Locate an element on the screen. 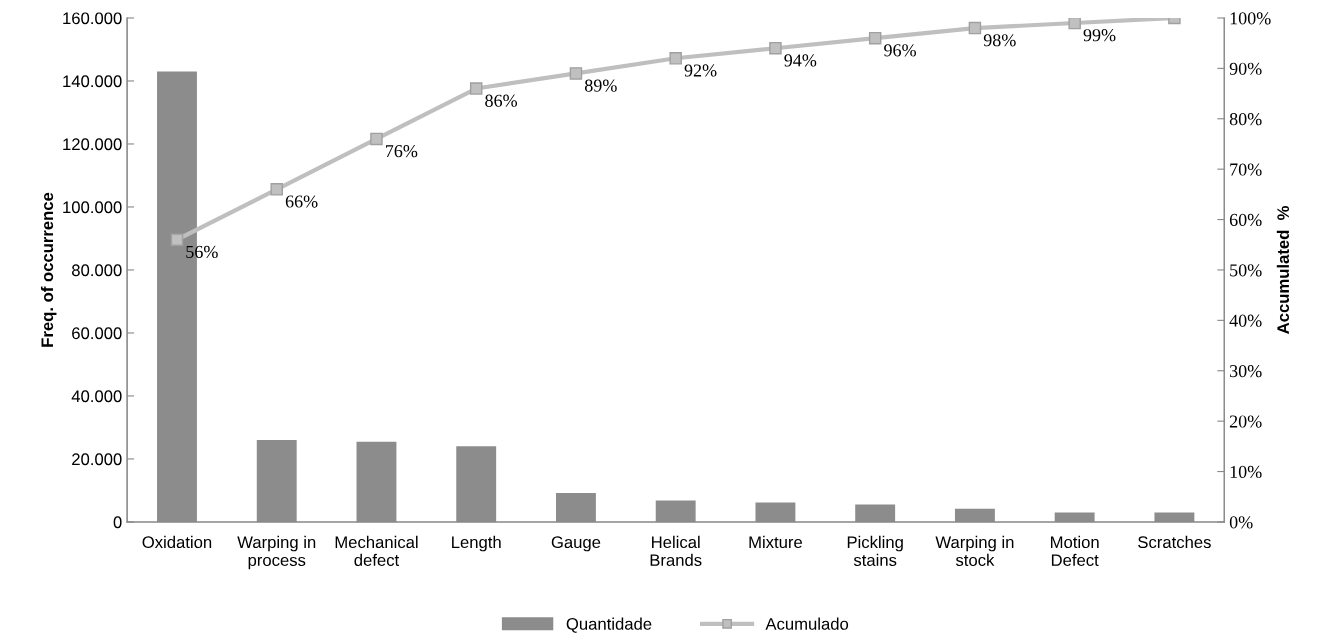 Image resolution: width=1338 pixels, height=642 pixels. y2-tick-label: 90% is located at coordinates (1245, 68).